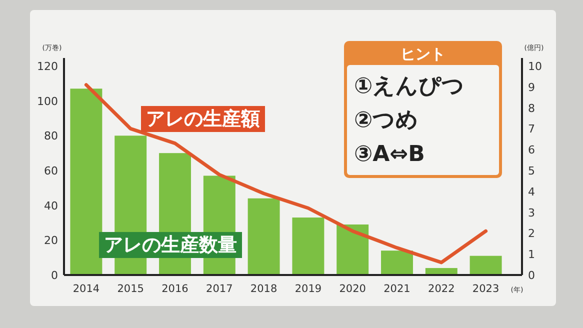 This screenshot has height=328, width=583. I want to click on x-tick-label: 2016, so click(175, 289).